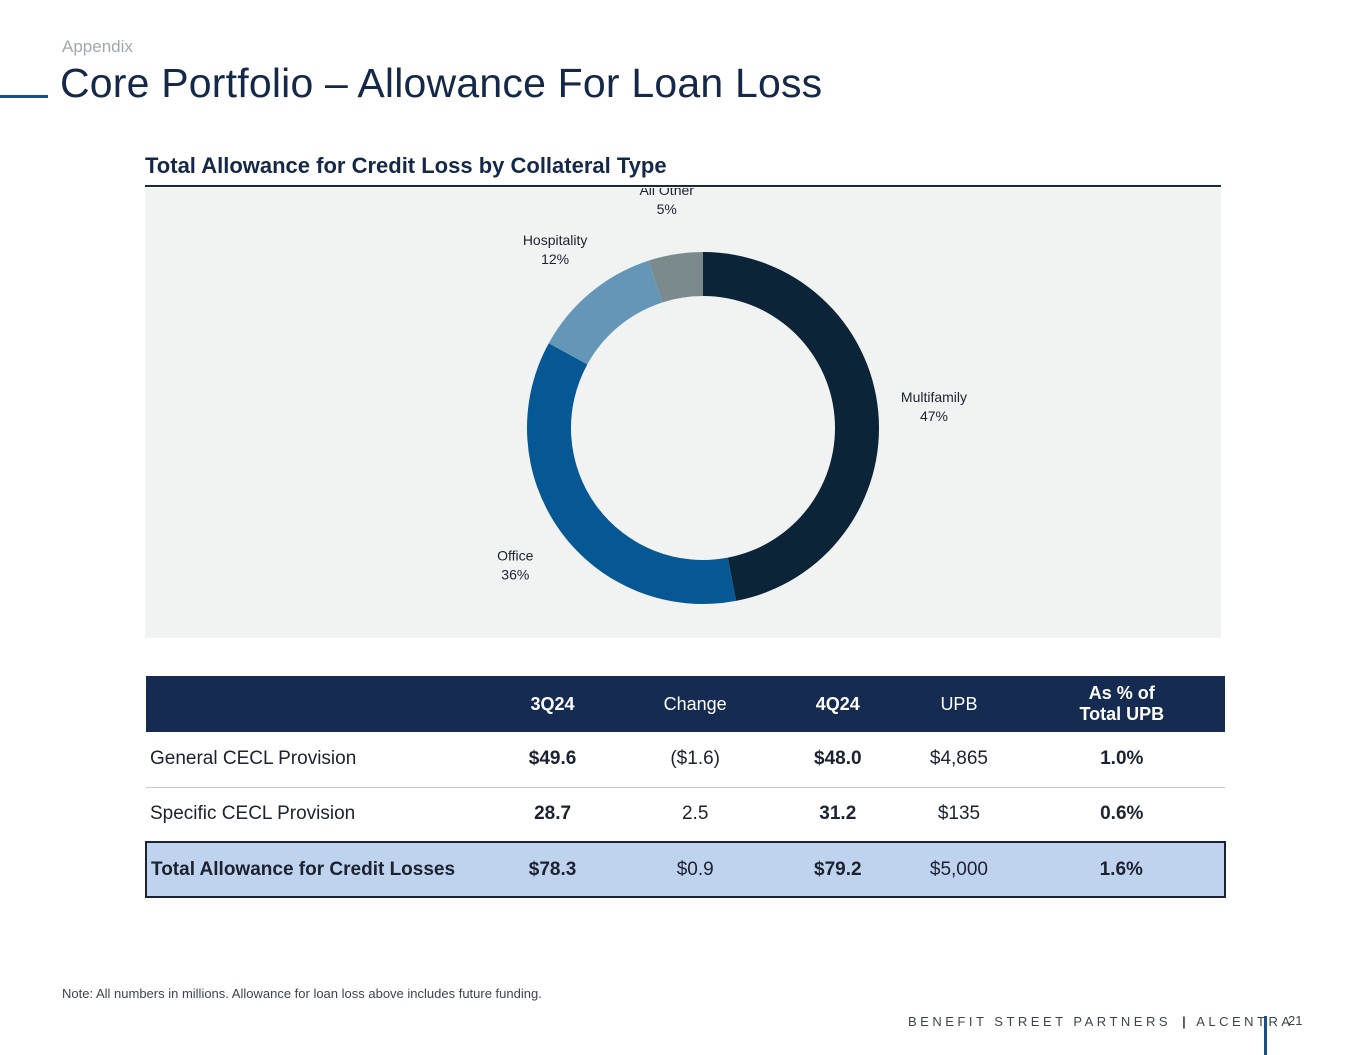  I want to click on row-label: Specific CECL Provision, so click(318, 815).